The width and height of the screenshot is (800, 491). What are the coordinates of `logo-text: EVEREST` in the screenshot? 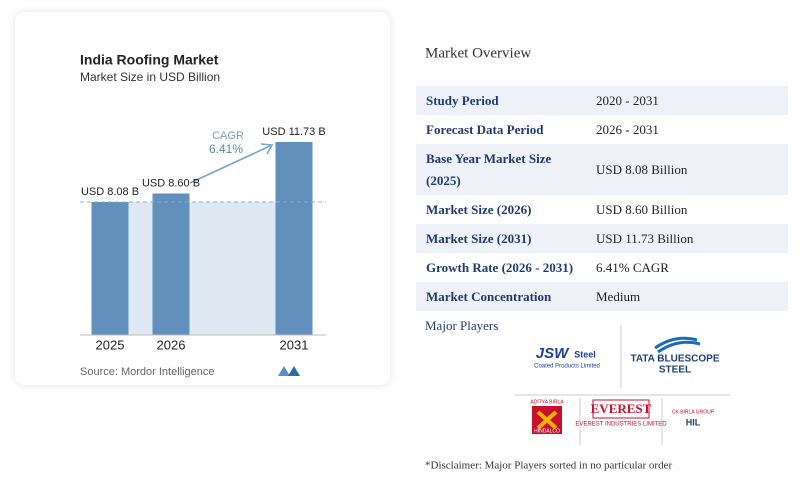 It's located at (621, 408).